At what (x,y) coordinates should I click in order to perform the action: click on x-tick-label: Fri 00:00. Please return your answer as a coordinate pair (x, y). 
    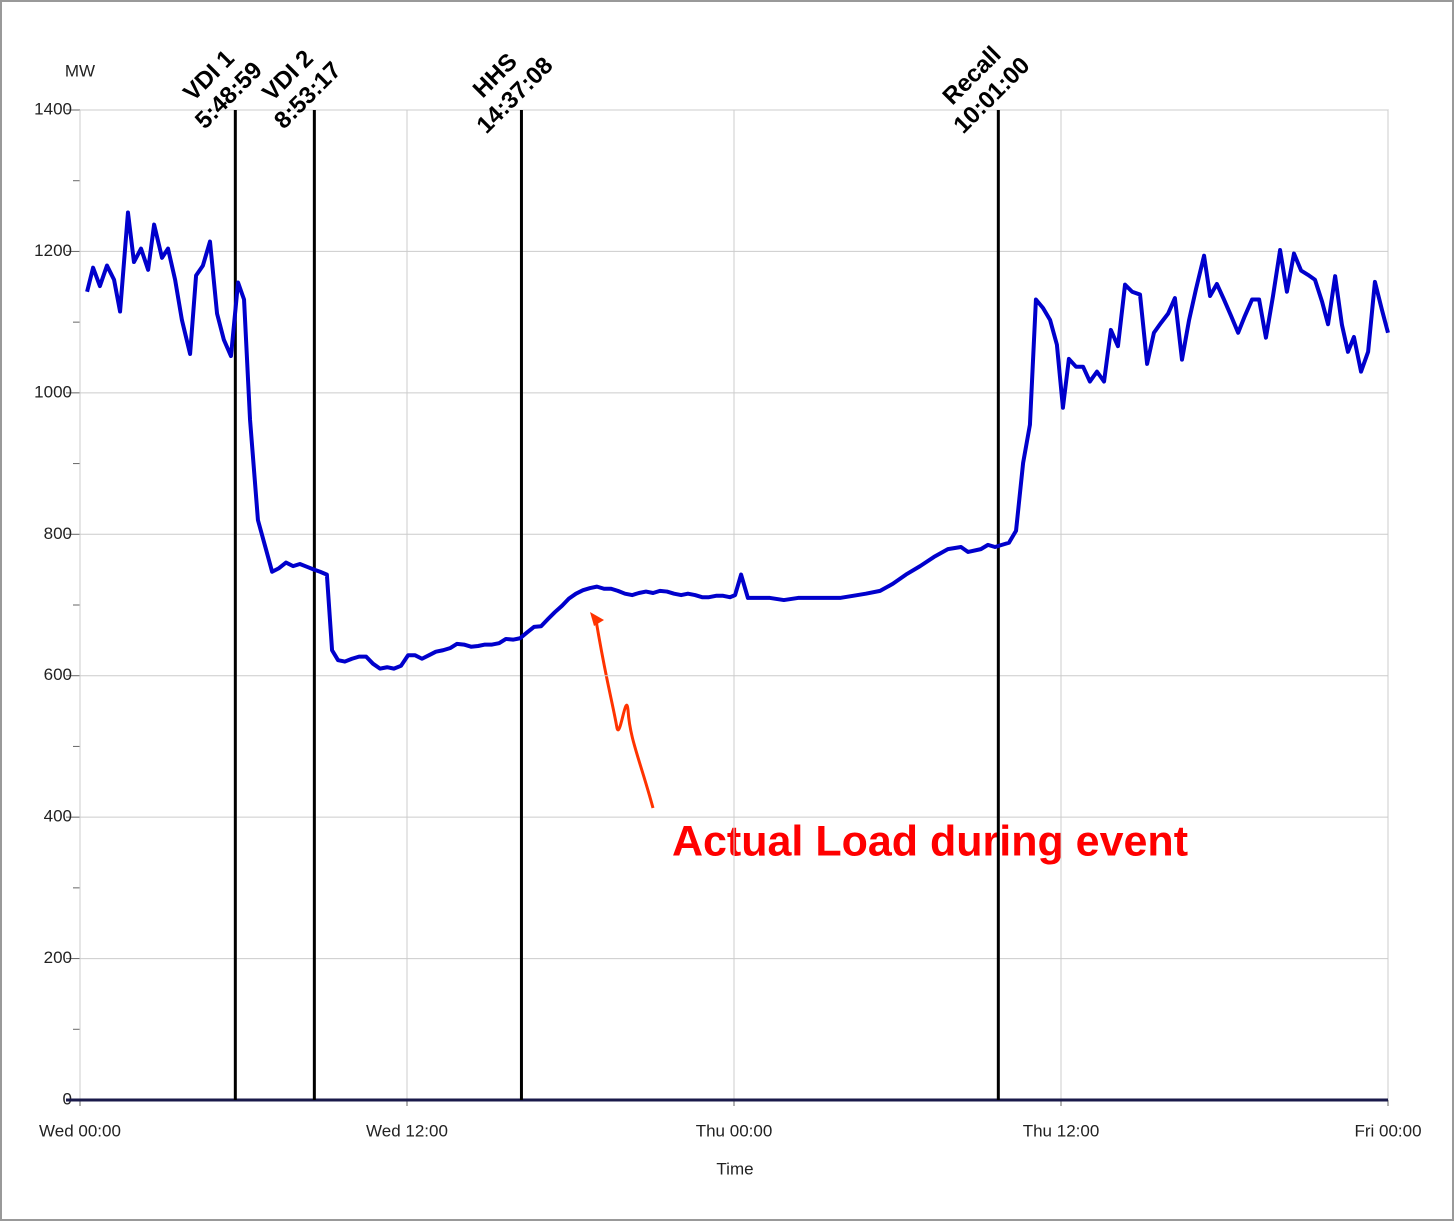
    Looking at the image, I should click on (1387, 1130).